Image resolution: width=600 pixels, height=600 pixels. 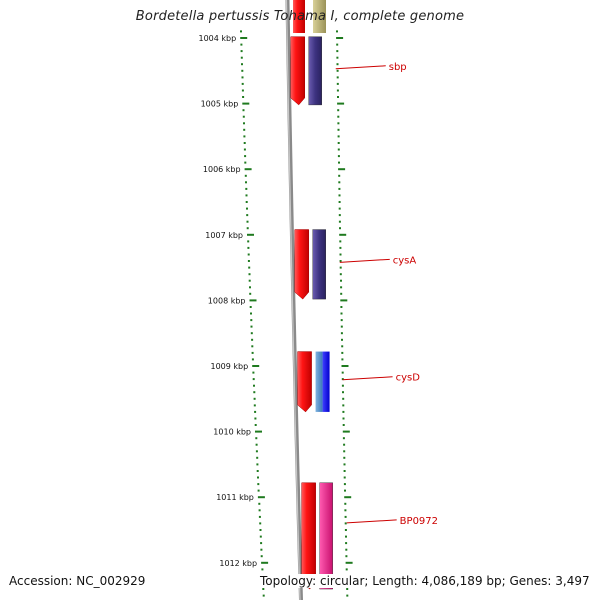 I want to click on tick-label: 1005 kbp, so click(x=220, y=104).